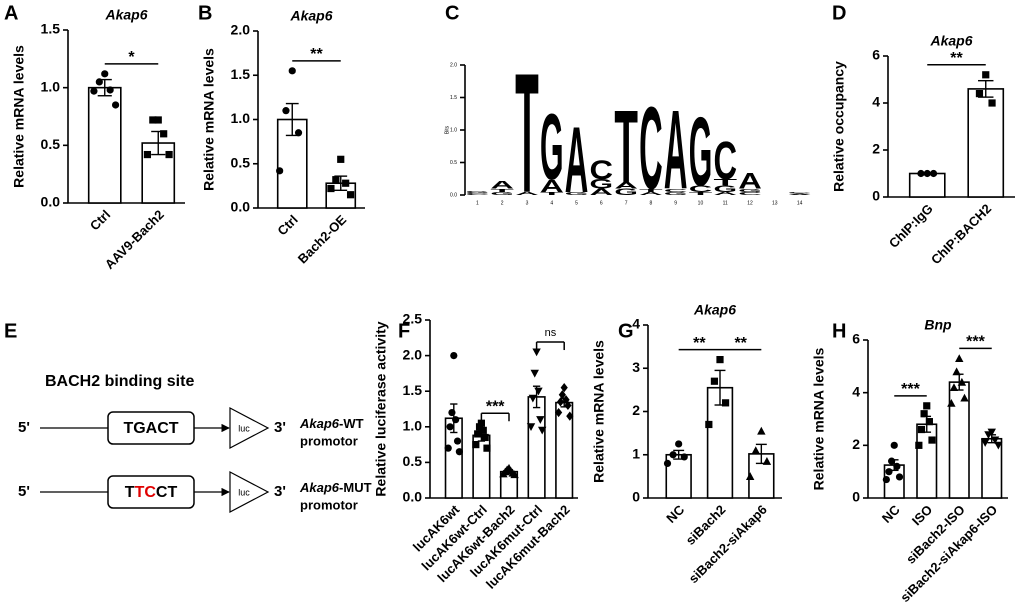 The width and height of the screenshot is (1024, 611). What do you see at coordinates (636, 453) in the screenshot?
I see `y-tick-label: 1` at bounding box center [636, 453].